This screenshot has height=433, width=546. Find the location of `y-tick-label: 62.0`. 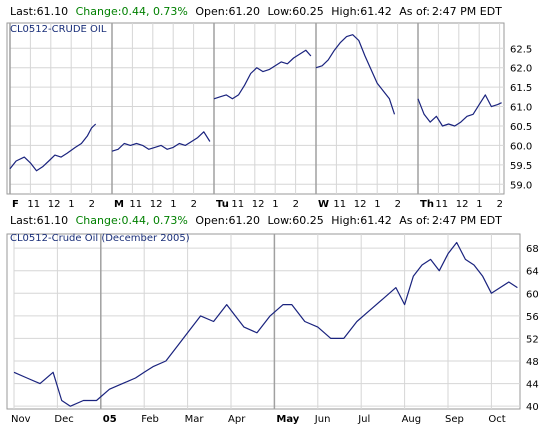

y-tick-label: 62.0 is located at coordinates (521, 69).